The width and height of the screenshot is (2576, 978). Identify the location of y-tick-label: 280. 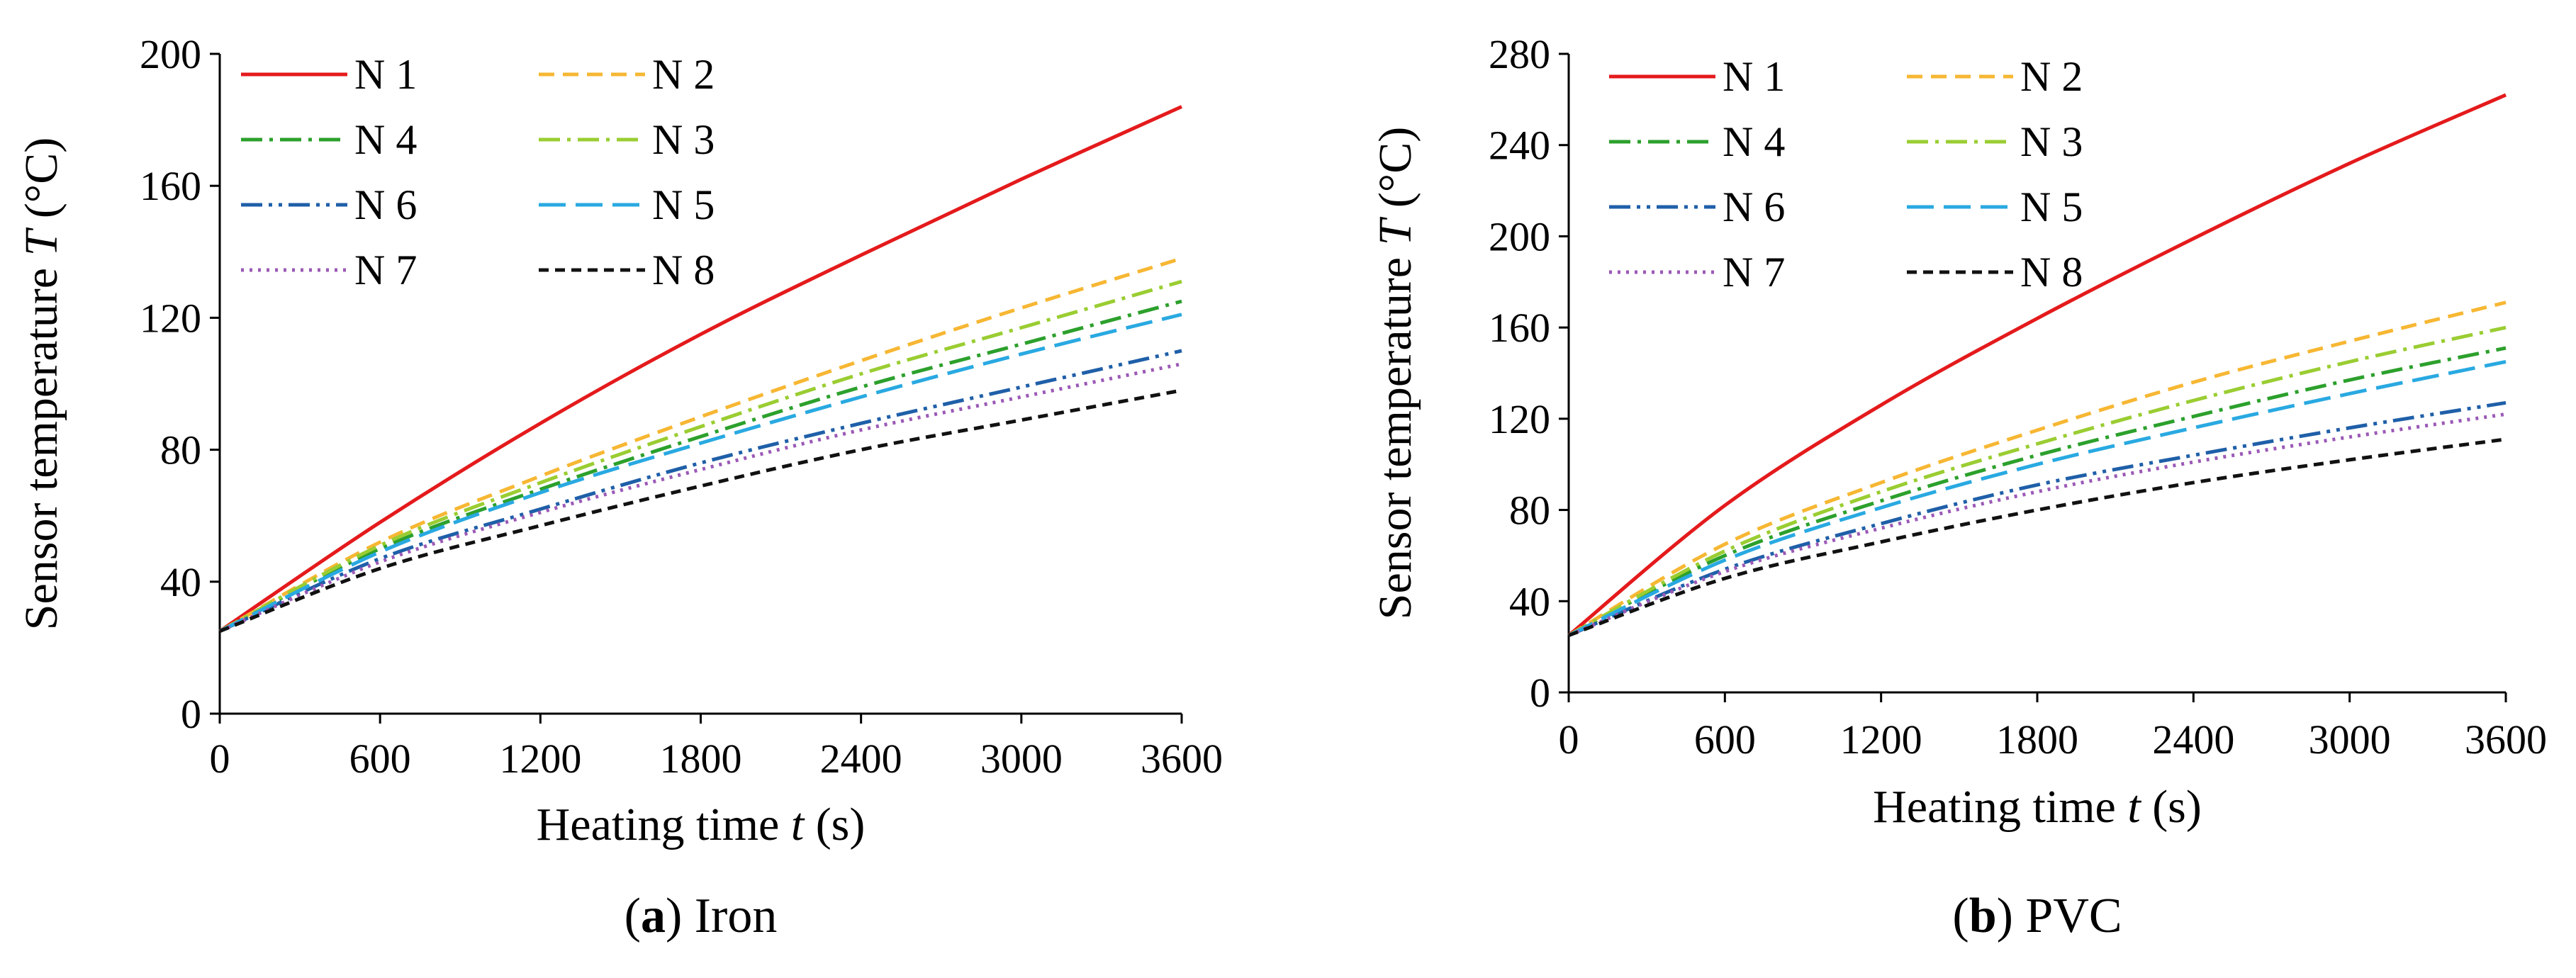
(1520, 54).